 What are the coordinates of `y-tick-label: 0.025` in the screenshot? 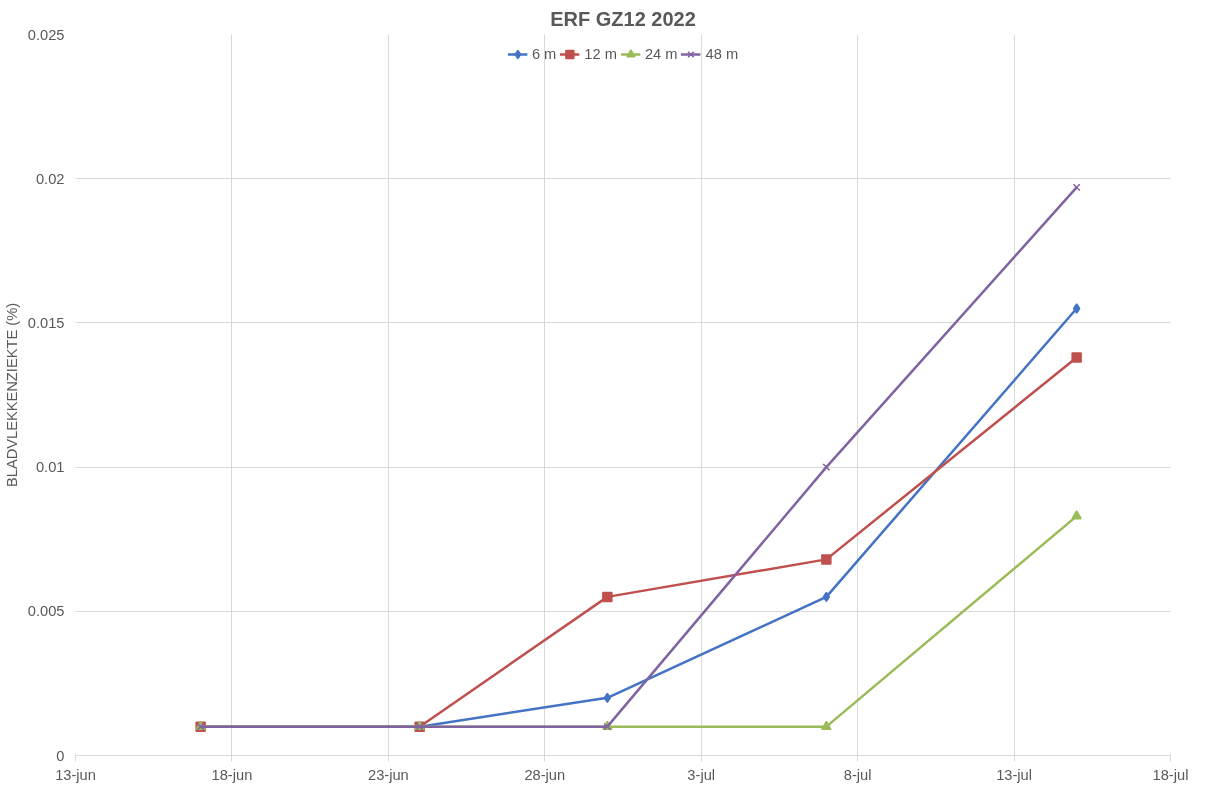 It's located at (46, 34).